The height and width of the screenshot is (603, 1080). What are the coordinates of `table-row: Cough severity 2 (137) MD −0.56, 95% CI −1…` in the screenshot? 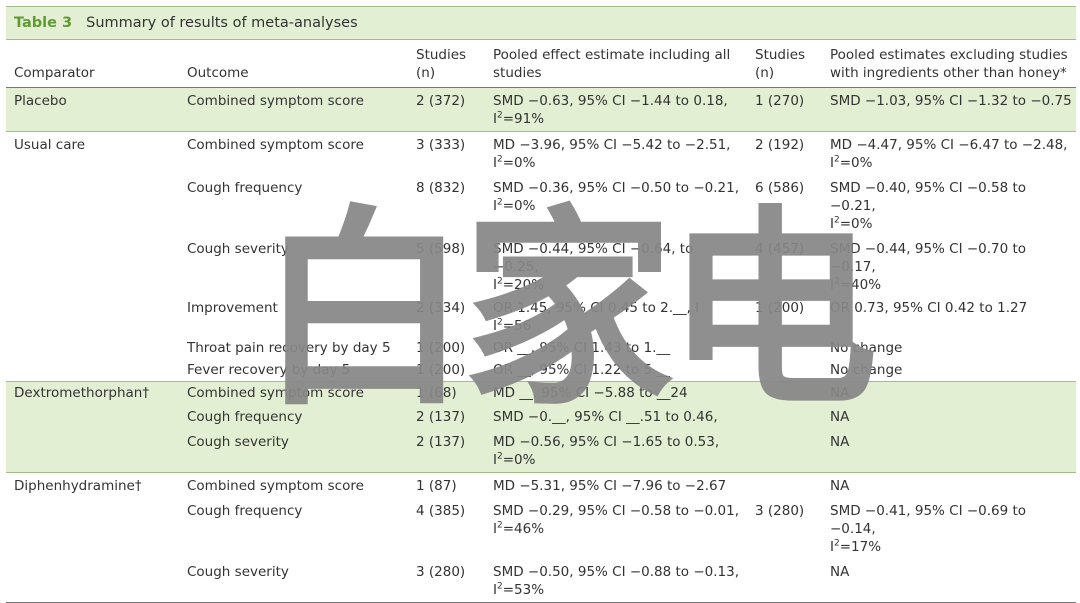 It's located at (541, 451).